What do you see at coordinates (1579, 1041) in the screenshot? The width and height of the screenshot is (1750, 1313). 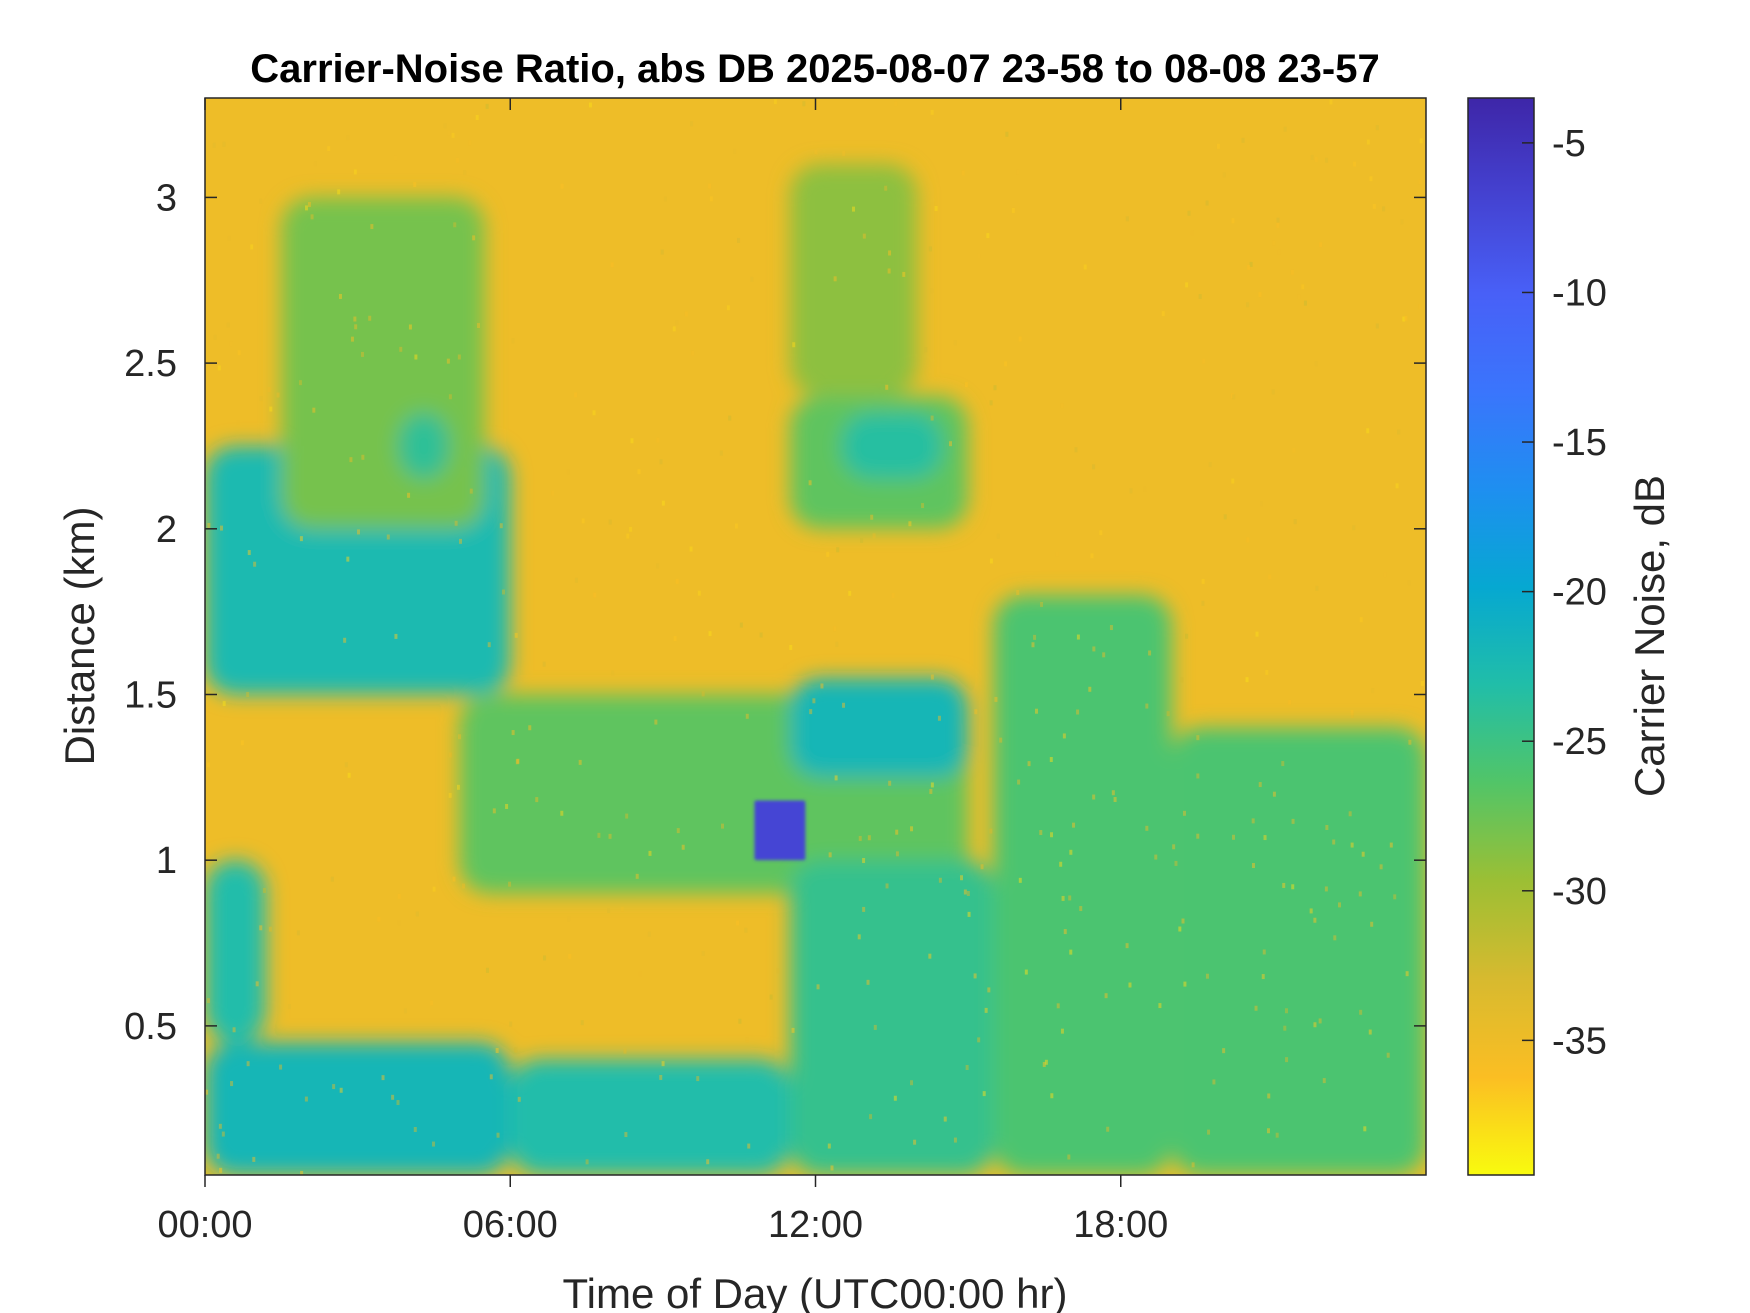 I see `colorbar-tick-label: -35` at bounding box center [1579, 1041].